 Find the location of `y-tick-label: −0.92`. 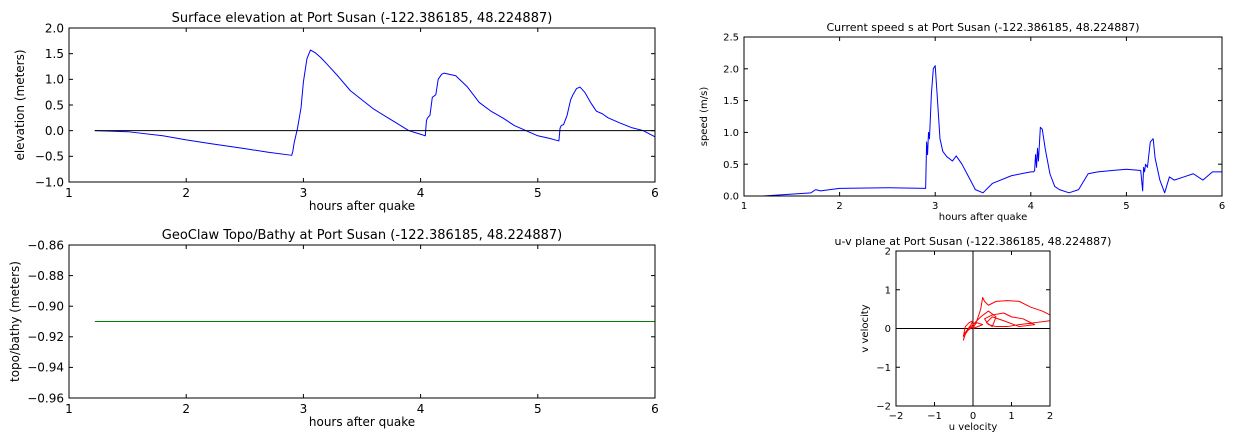

y-tick-label: −0.92 is located at coordinates (45, 337).